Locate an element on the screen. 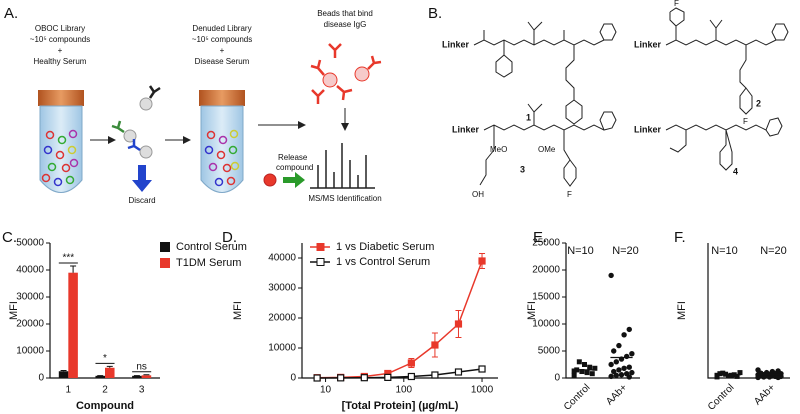  spectrum is located at coordinates (342, 166).